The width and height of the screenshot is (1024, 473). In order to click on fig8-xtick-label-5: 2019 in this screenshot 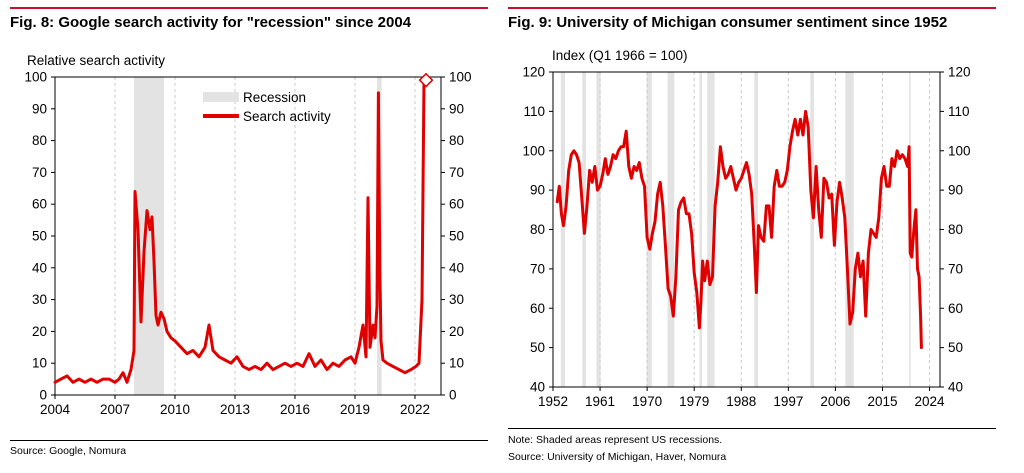, I will do `click(355, 409)`.